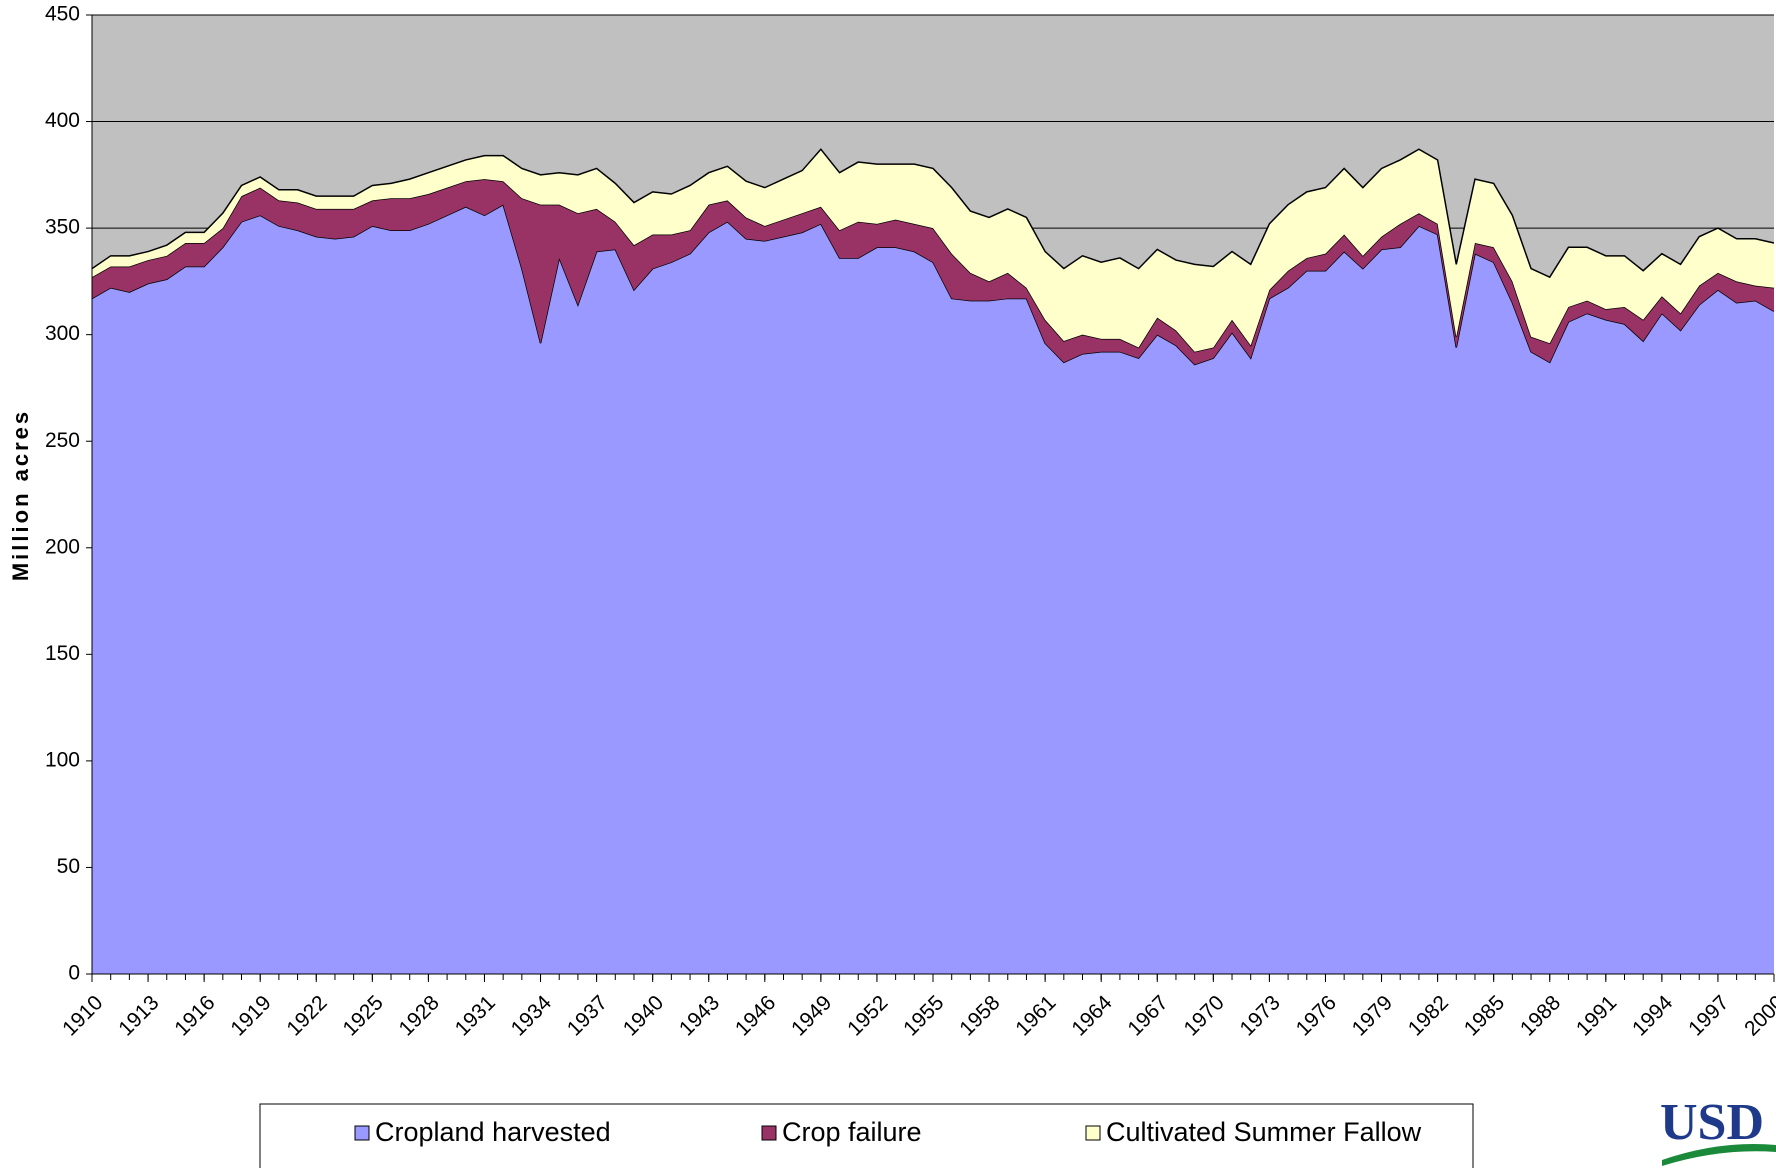  I want to click on x-tick-label: 1955, so click(923, 1015).